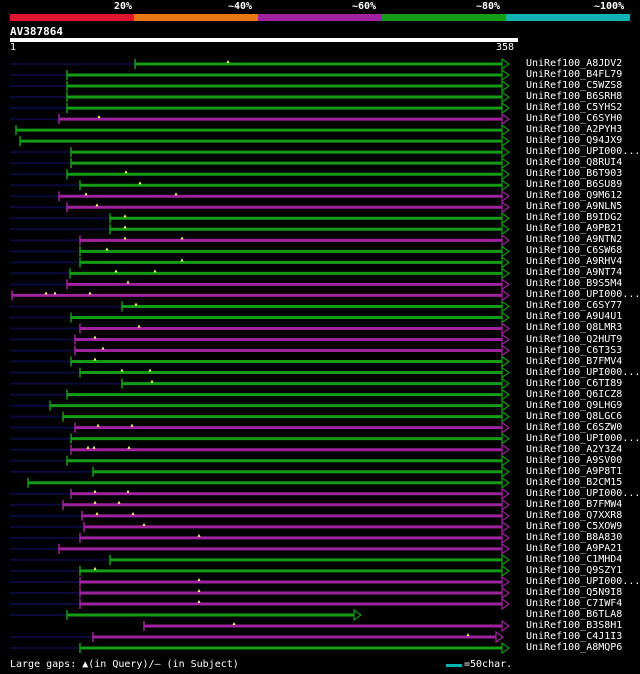 The image size is (640, 674). What do you see at coordinates (574, 449) in the screenshot?
I see `hit-label: UniRef100_A2Y3Z4` at bounding box center [574, 449].